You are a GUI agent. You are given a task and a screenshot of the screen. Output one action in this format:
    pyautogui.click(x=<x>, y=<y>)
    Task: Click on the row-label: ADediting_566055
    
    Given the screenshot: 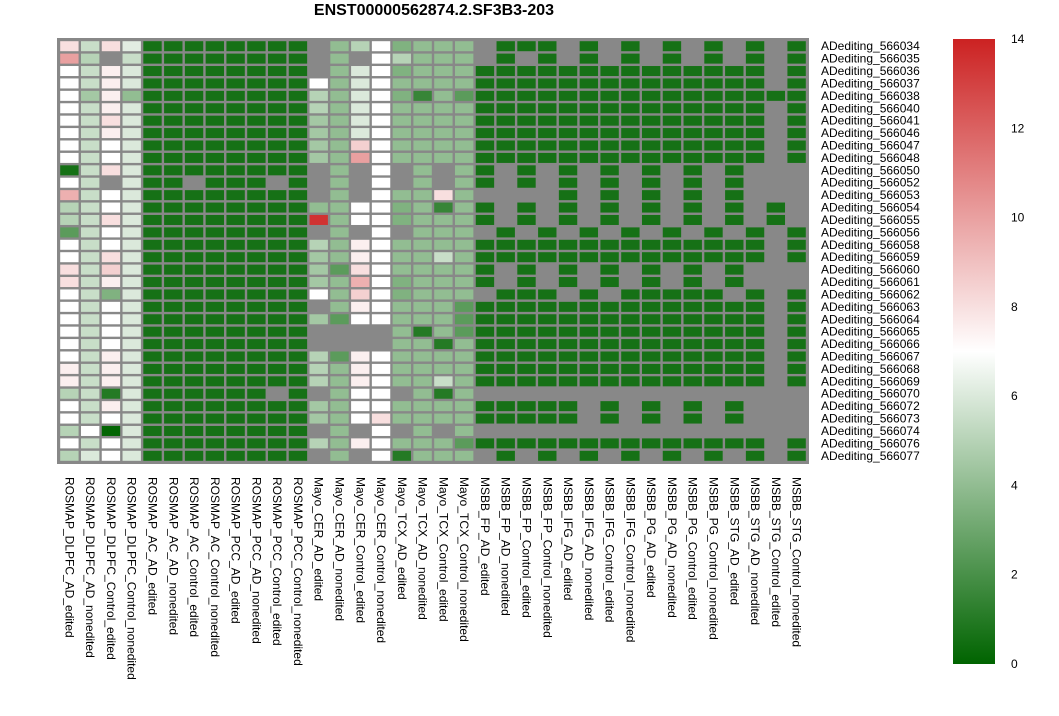 What is the action you would take?
    pyautogui.click(x=870, y=220)
    